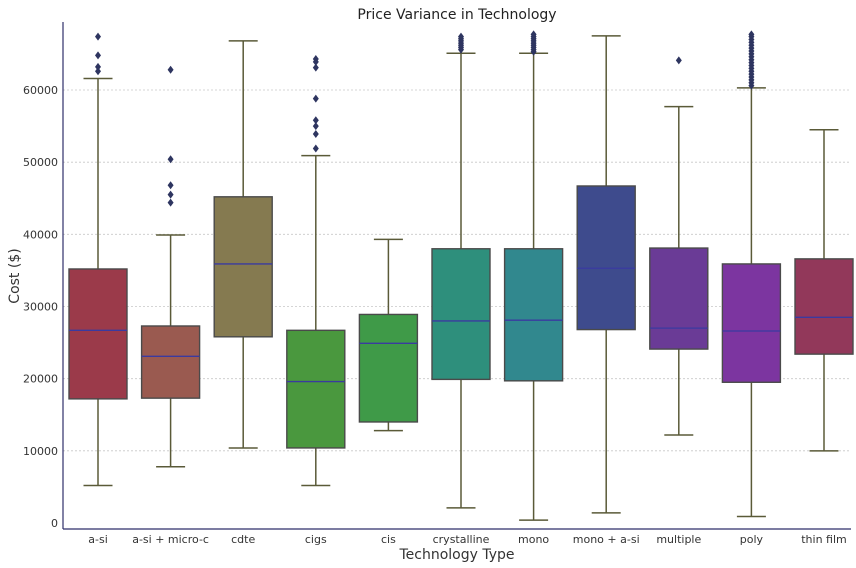  What do you see at coordinates (40, 234) in the screenshot?
I see `y-tick-label: 40000` at bounding box center [40, 234].